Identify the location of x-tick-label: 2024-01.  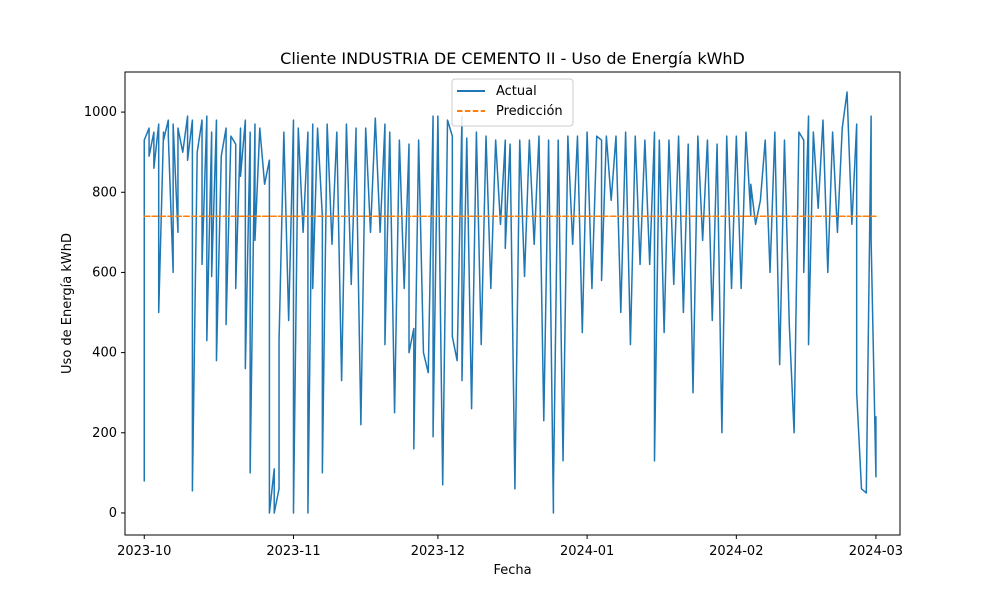
(587, 551).